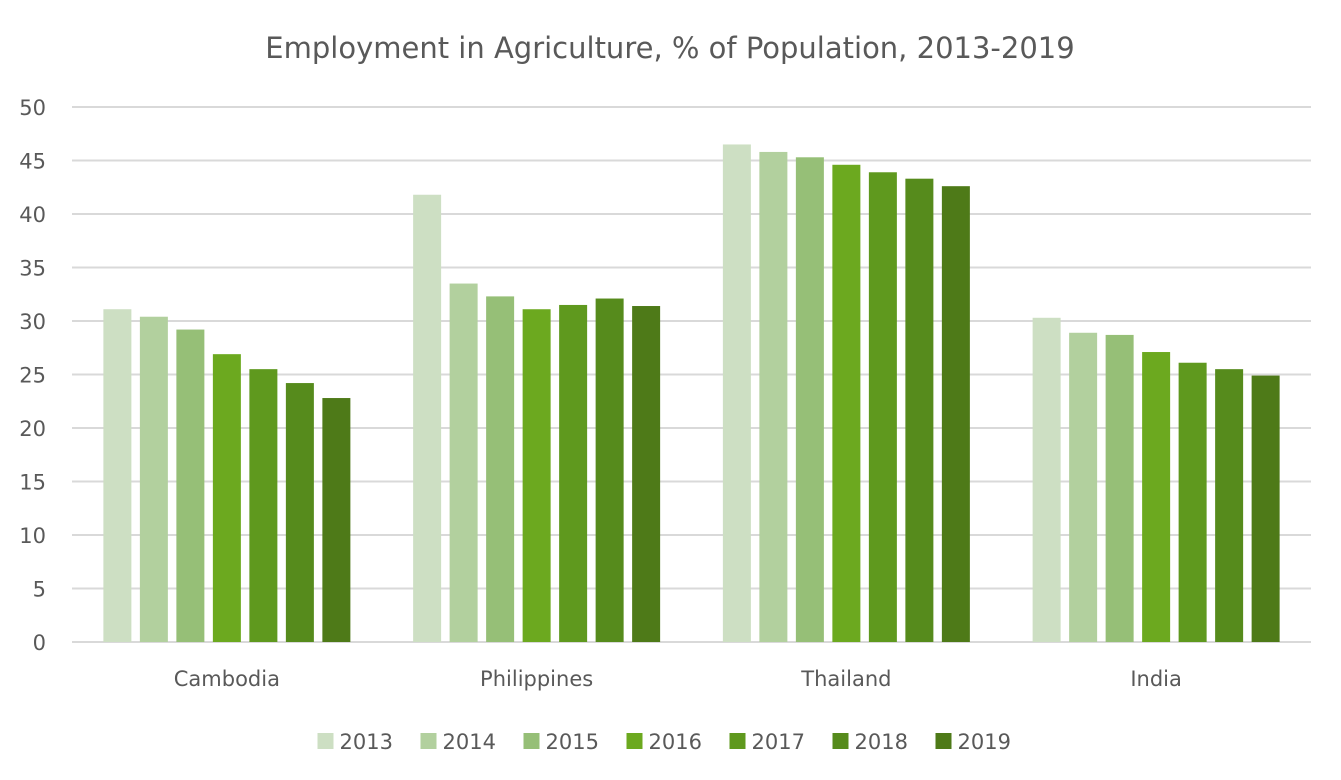 This screenshot has width=1341, height=780. Describe the element at coordinates (609, 470) in the screenshot. I see `bar-philippines-2018` at that location.